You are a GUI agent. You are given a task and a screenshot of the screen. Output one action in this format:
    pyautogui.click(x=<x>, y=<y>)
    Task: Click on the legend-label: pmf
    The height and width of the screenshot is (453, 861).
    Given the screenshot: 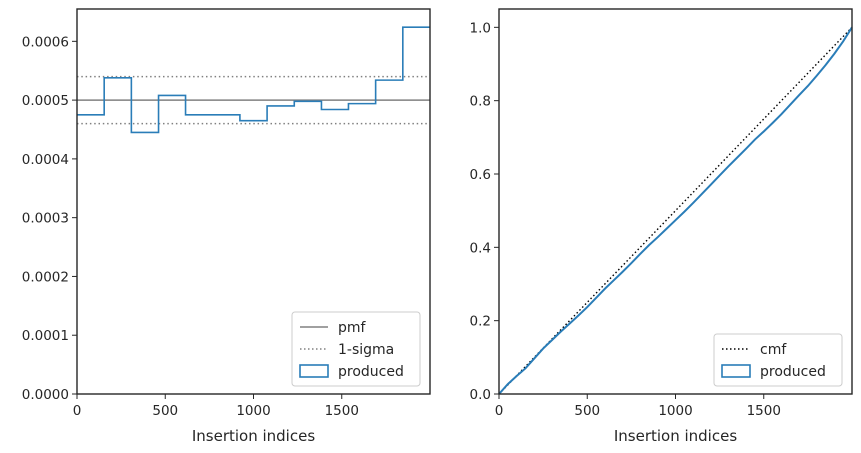 What is the action you would take?
    pyautogui.click(x=352, y=328)
    